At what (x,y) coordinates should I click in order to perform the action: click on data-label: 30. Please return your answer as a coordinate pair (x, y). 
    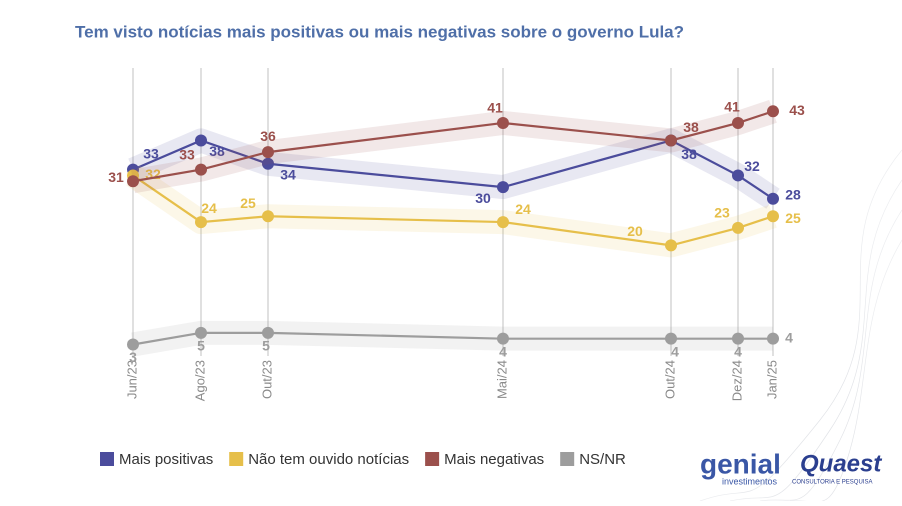
    Looking at the image, I should click on (483, 198).